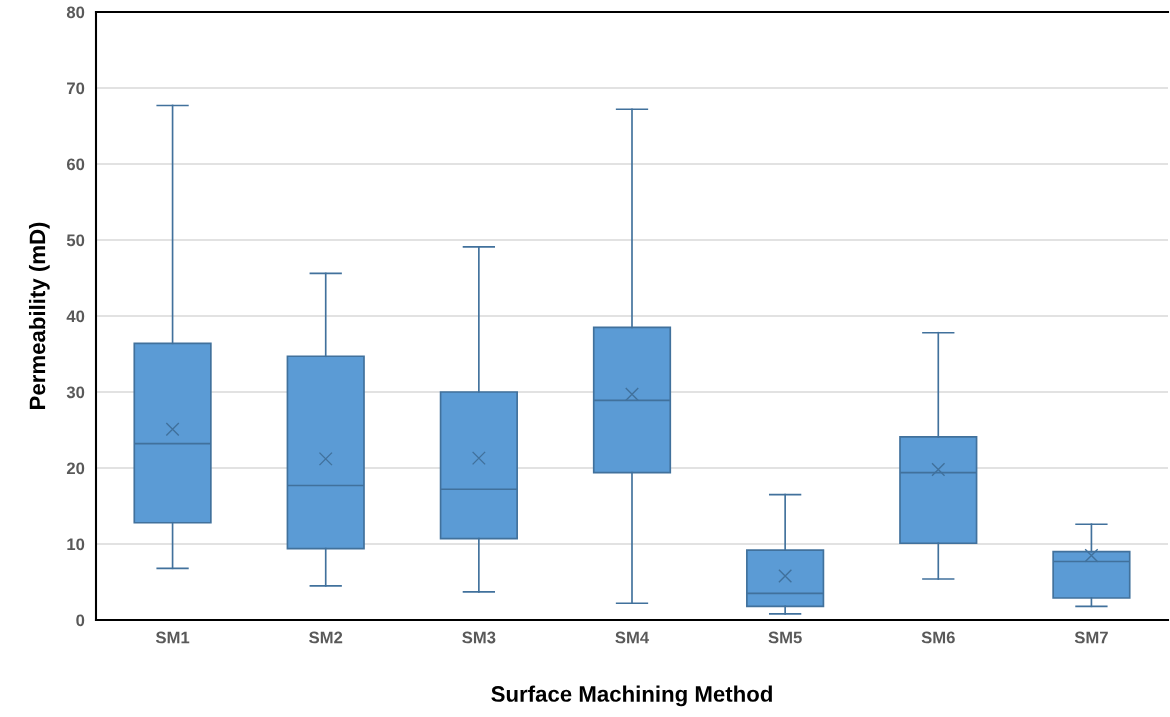 This screenshot has width=1170, height=717. What do you see at coordinates (75, 316) in the screenshot?
I see `y-tick-label: 40` at bounding box center [75, 316].